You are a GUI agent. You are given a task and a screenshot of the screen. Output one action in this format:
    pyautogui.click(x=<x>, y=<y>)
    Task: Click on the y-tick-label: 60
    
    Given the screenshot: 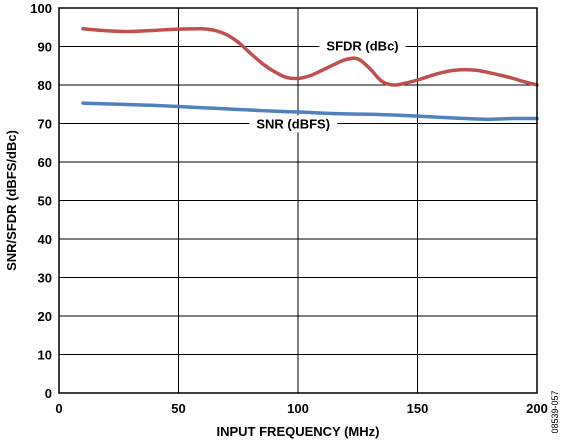 What is the action you would take?
    pyautogui.click(x=45, y=162)
    